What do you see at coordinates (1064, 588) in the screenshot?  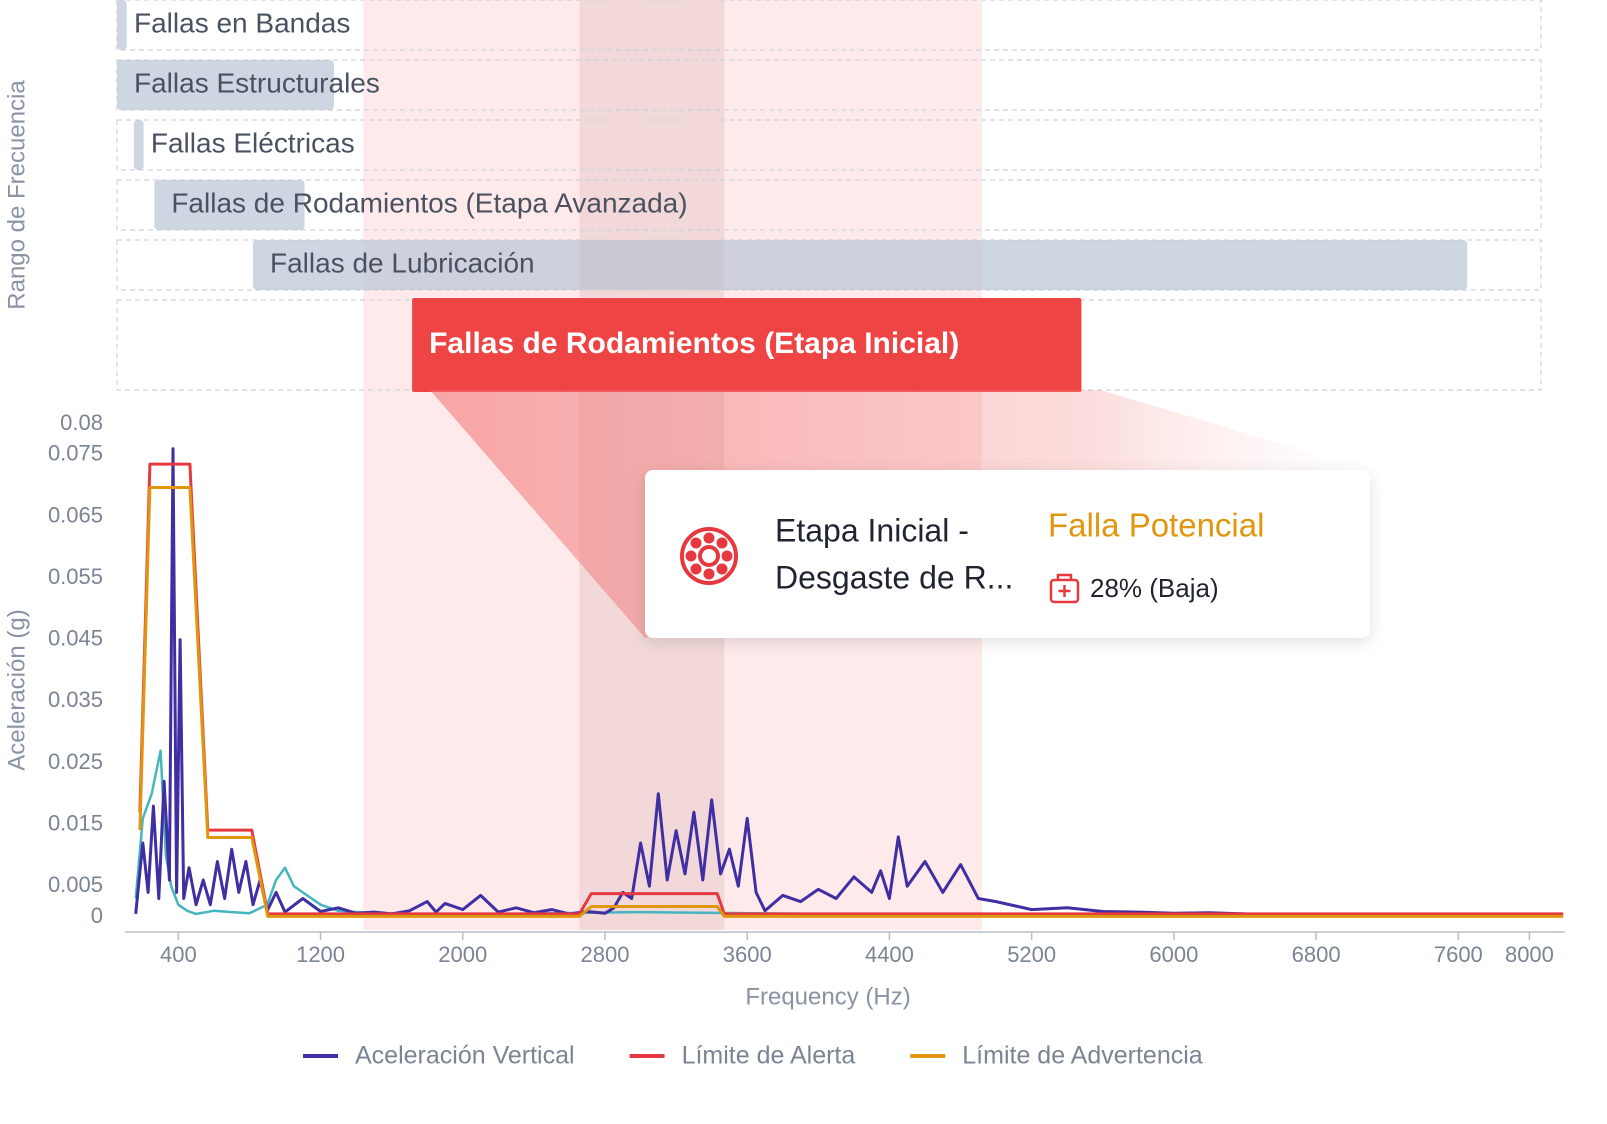 I see `probability-icon` at bounding box center [1064, 588].